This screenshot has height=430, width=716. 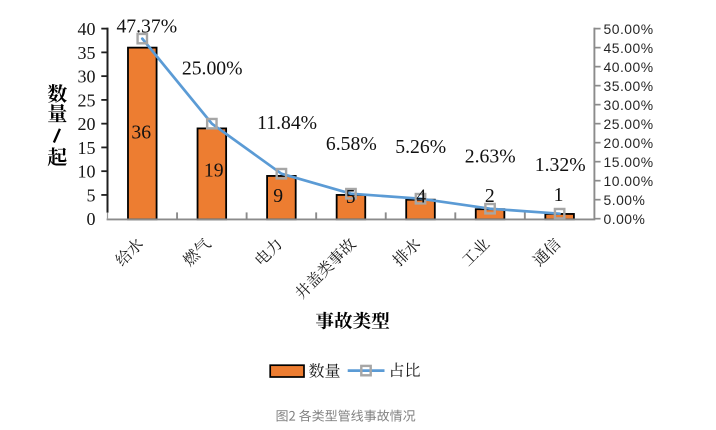 I want to click on svg-text: 35.00%, so click(x=629, y=86).